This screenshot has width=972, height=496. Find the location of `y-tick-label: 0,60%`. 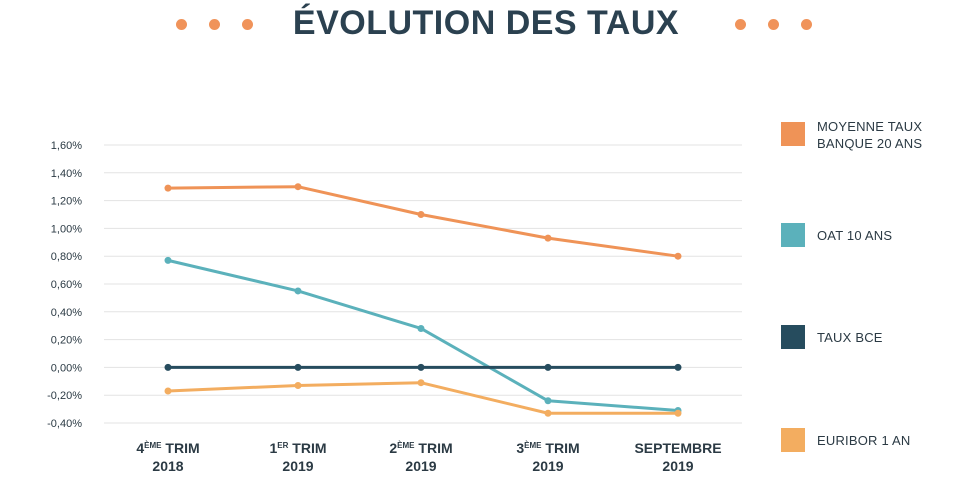

y-tick-label: 0,60% is located at coordinates (66, 285).